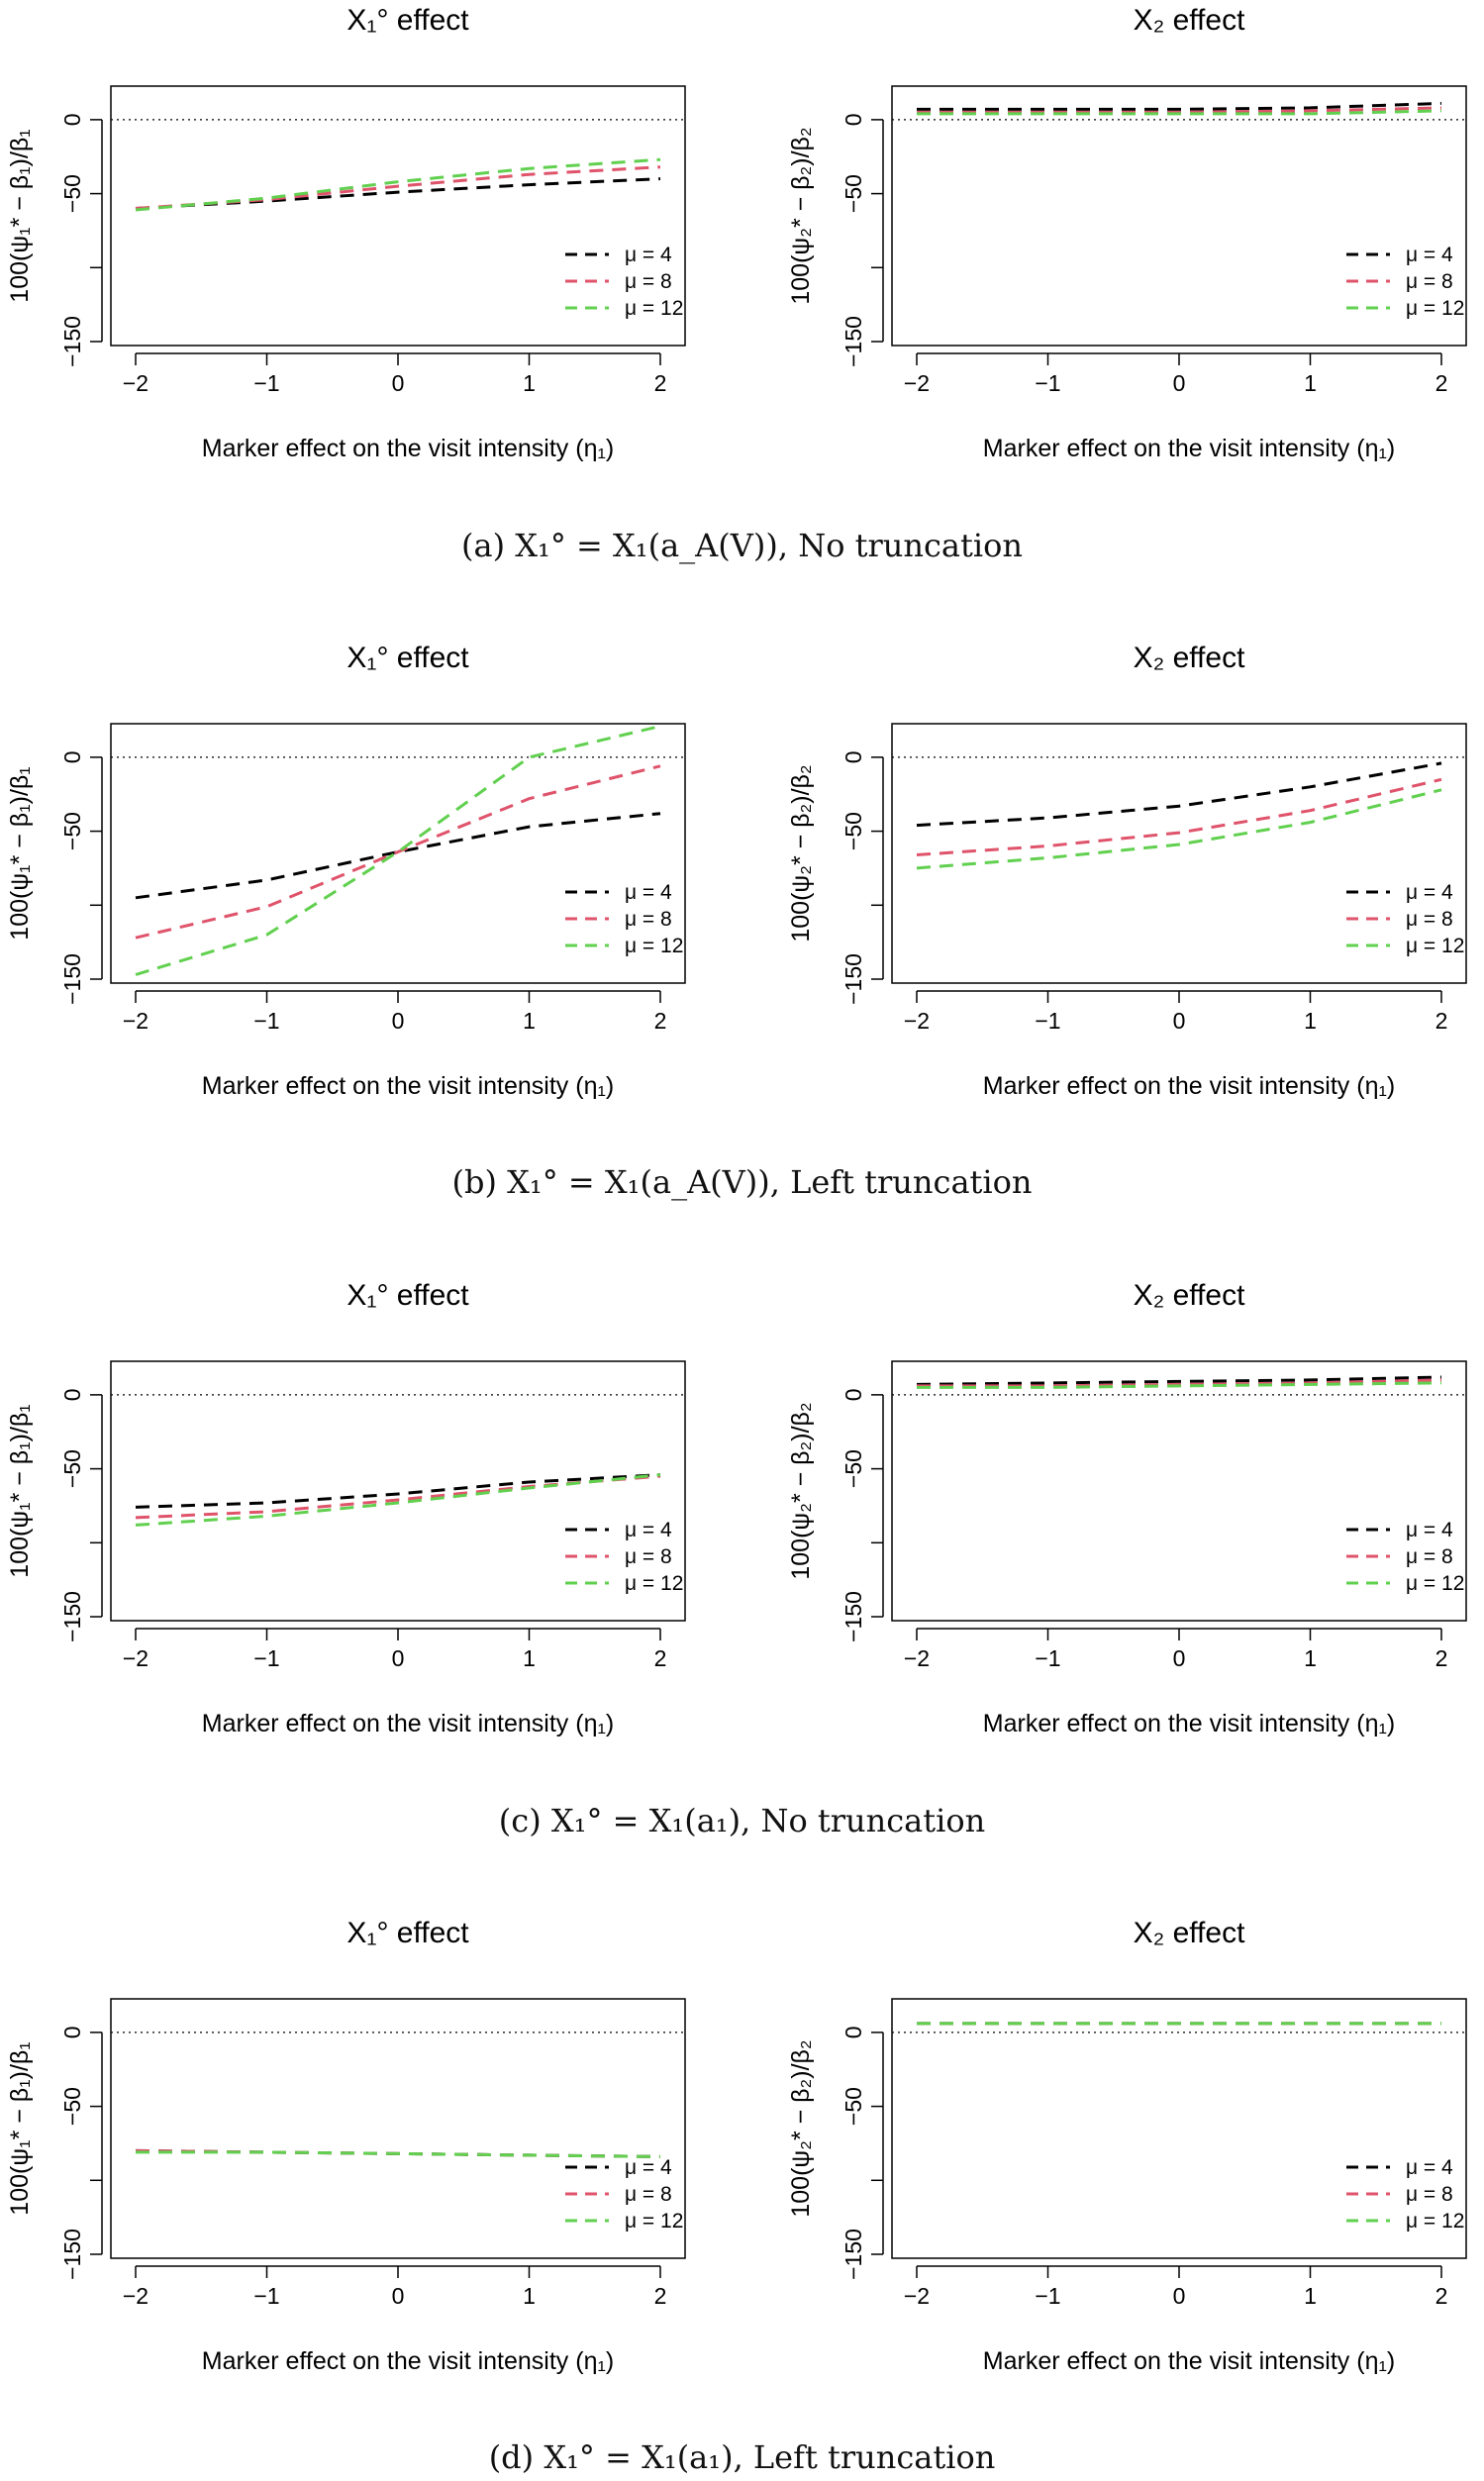  I want to click on caption-c: (c) X₁° = X₁(a₁), No truncation, so click(742, 1820).